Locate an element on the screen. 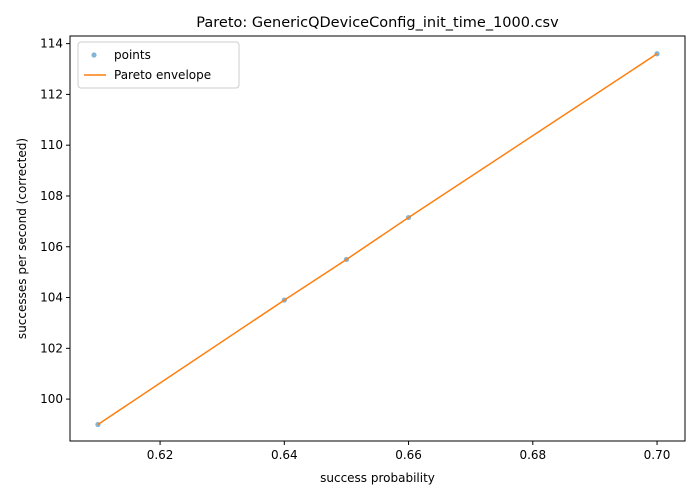  x-tick-label: 0.70 is located at coordinates (657, 455).